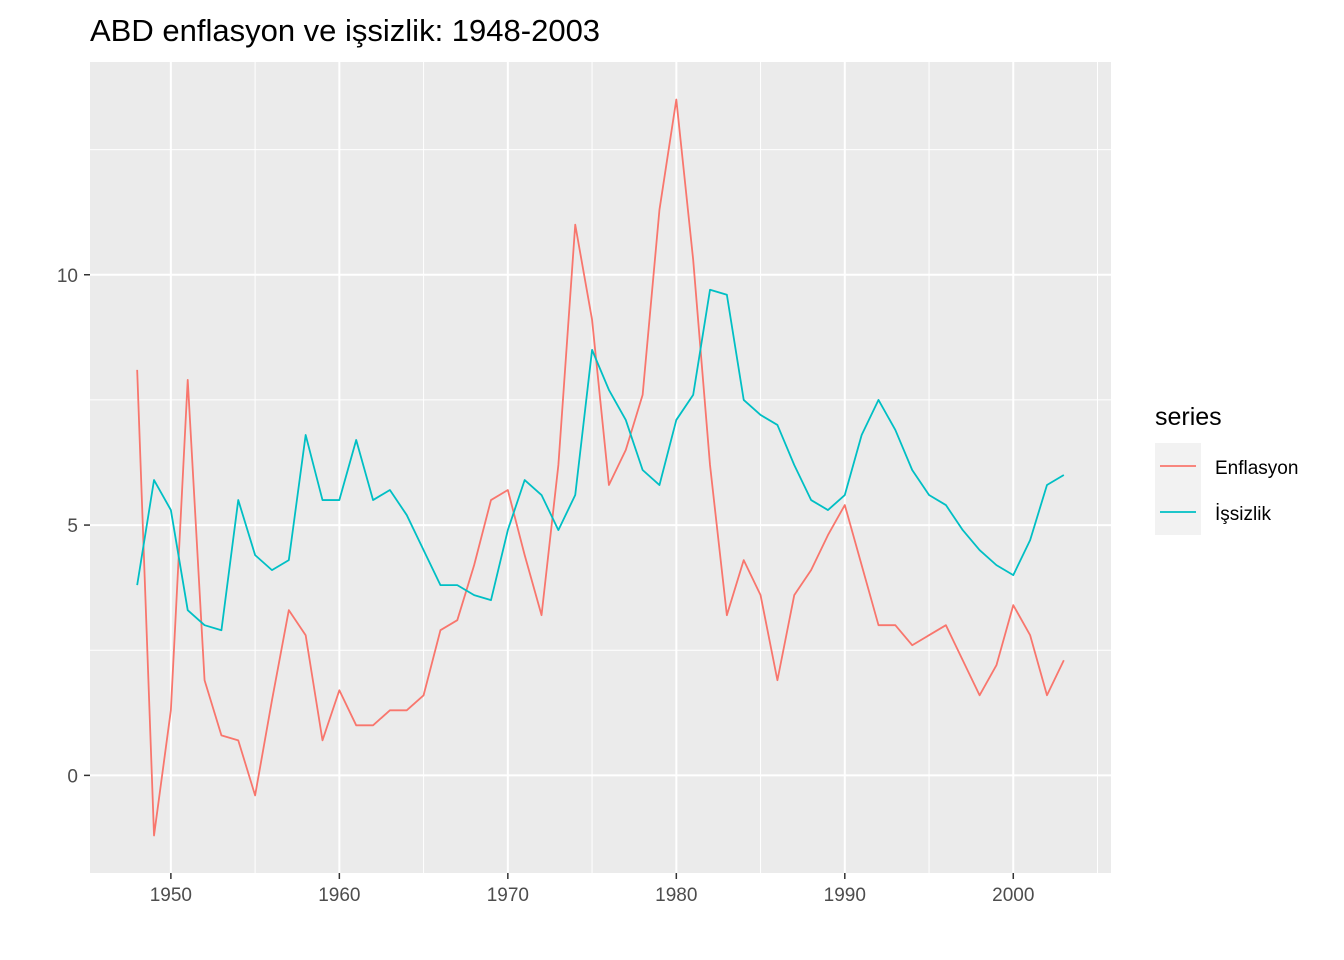 Image resolution: width=1344 pixels, height=960 pixels. I want to click on chart-title: ABD enflasyon ve işsizlik: 1948-2003, so click(345, 30).